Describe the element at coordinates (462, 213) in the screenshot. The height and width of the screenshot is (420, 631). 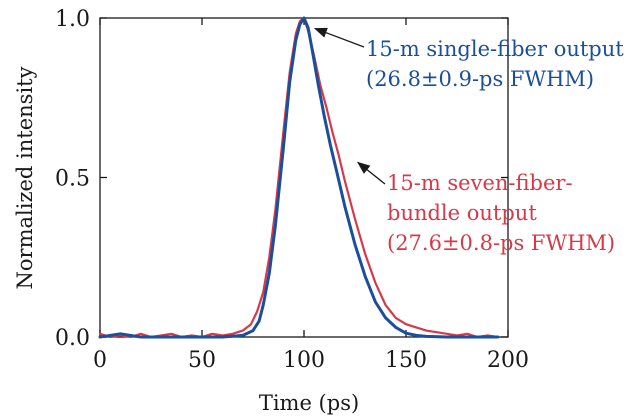
I see `annotation-seven-fiber-bundle: bundle output` at that location.